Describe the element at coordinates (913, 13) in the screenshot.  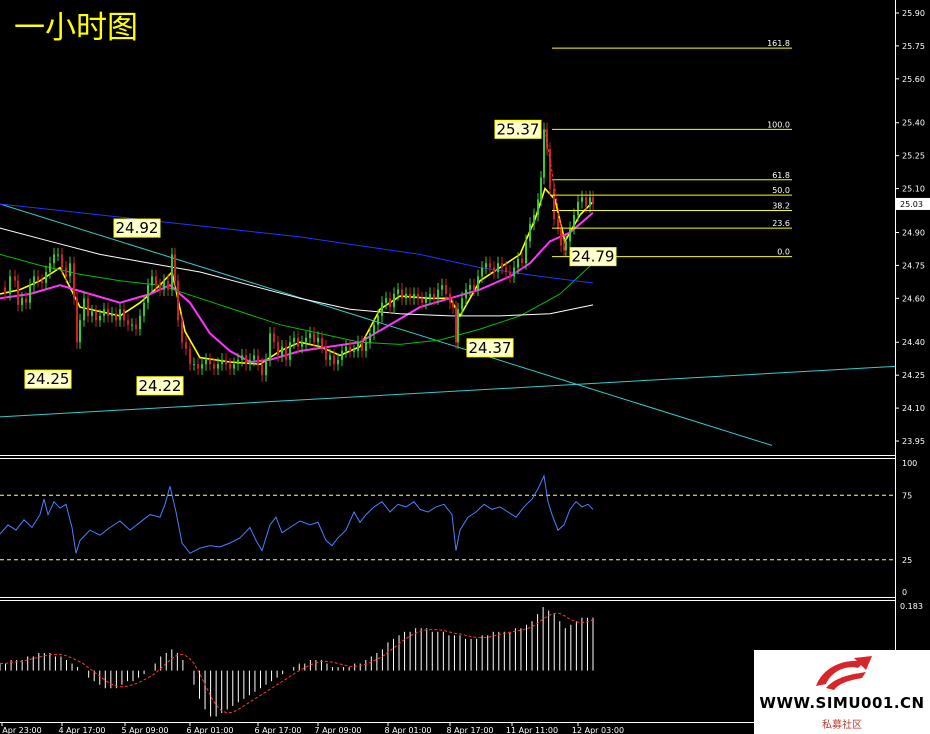
I see `price-tick-label: 25.90` at that location.